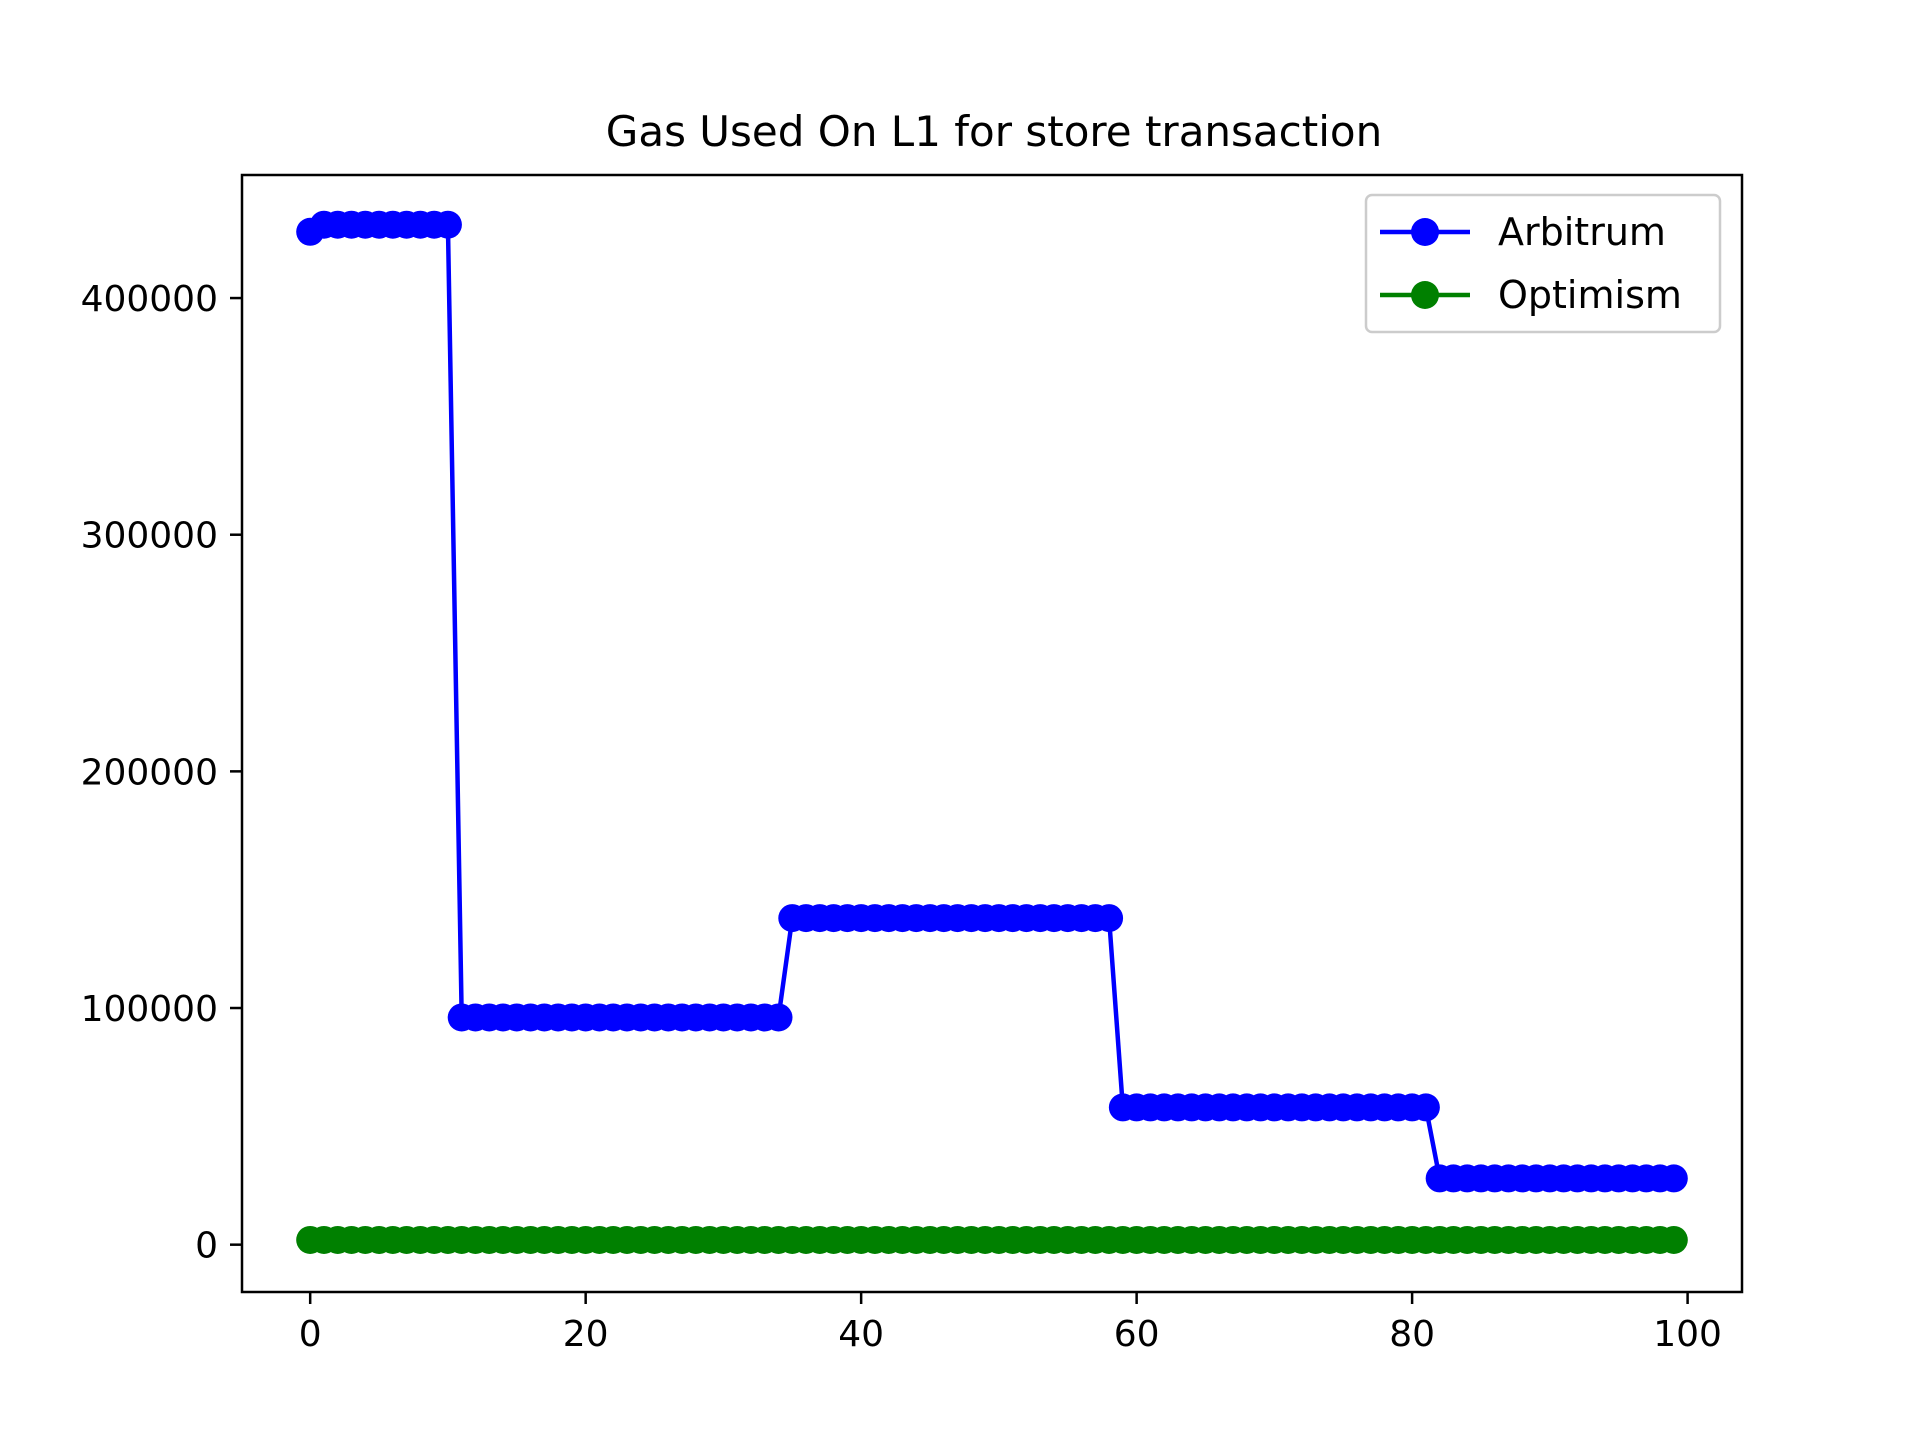 This screenshot has width=1920, height=1440. I want to click on x-tick-label: 40, so click(861, 1334).